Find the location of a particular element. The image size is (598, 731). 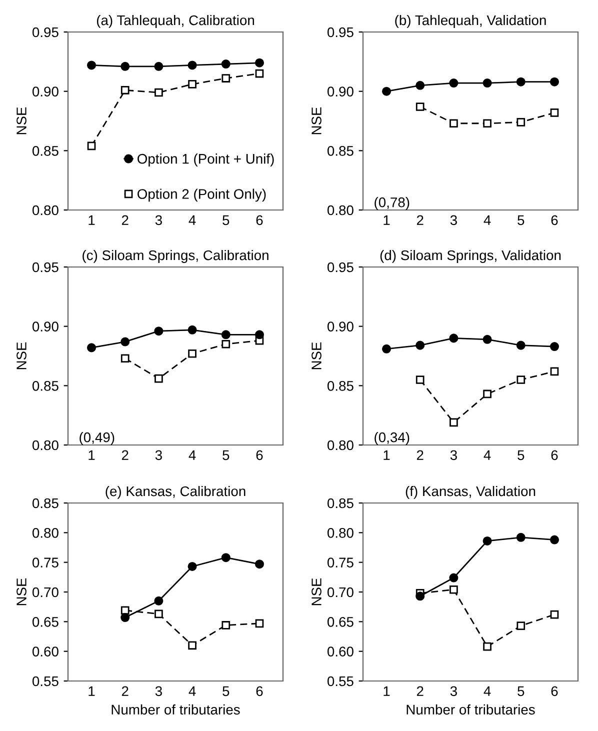

chart-title: (e) Kansas, Calibration is located at coordinates (176, 492).